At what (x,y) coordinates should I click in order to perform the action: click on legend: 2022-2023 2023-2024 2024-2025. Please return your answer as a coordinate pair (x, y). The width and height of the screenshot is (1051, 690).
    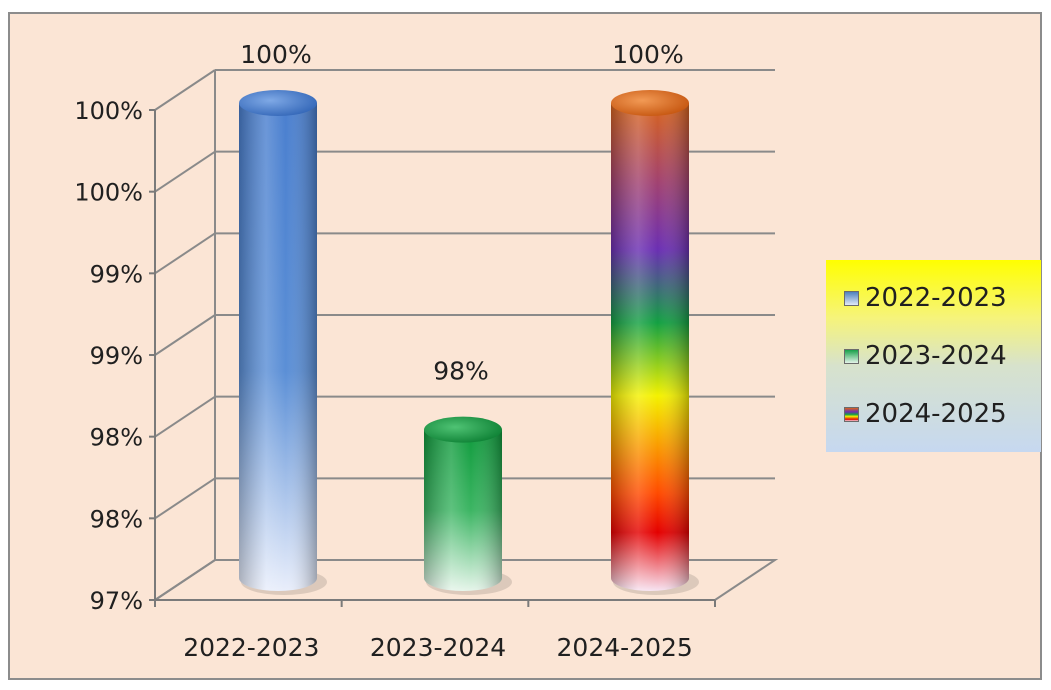
    Looking at the image, I should click on (933, 356).